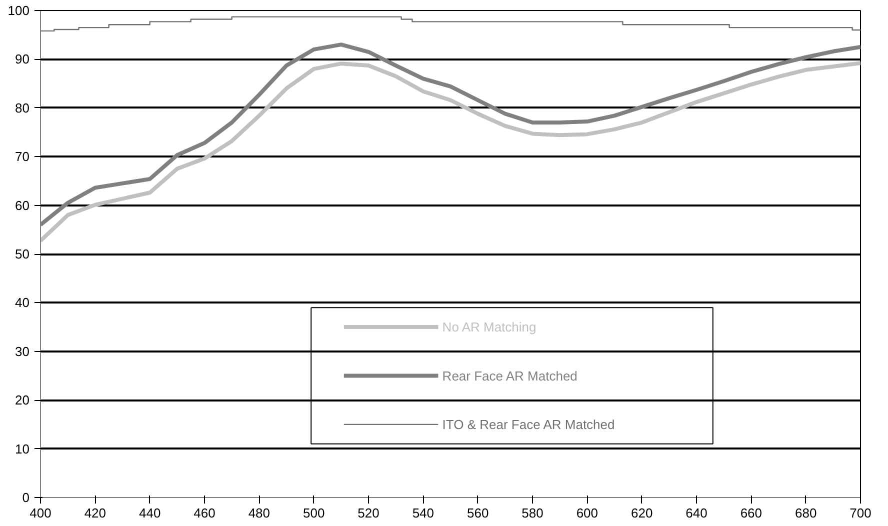 The width and height of the screenshot is (888, 526). Describe the element at coordinates (22, 351) in the screenshot. I see `y-tick-label: 30` at that location.